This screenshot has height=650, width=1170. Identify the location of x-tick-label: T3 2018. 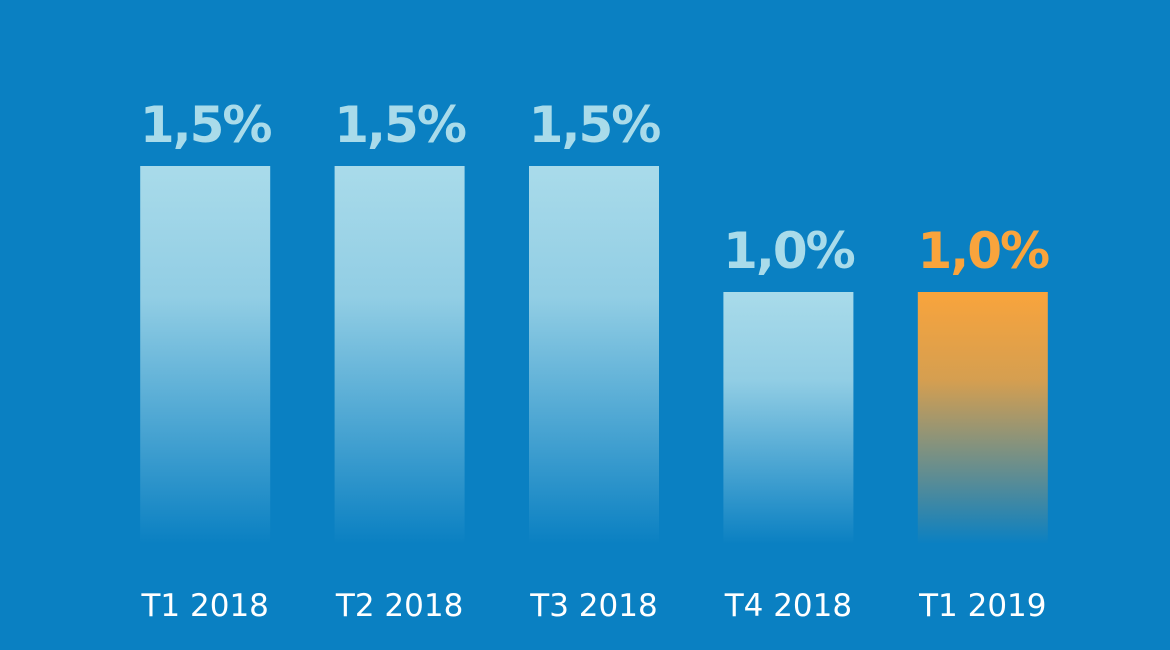
(593, 606).